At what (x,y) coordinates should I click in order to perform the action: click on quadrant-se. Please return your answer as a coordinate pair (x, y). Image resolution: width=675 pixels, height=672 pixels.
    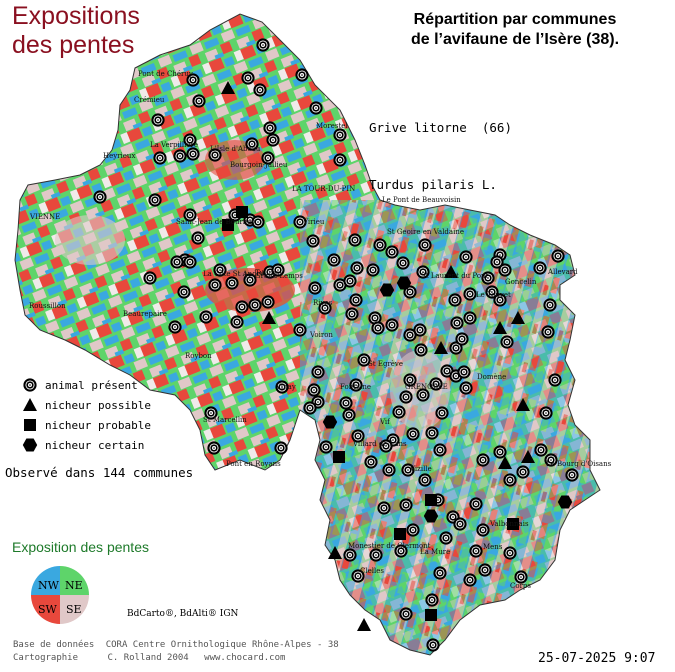
    Looking at the image, I should click on (74, 609).